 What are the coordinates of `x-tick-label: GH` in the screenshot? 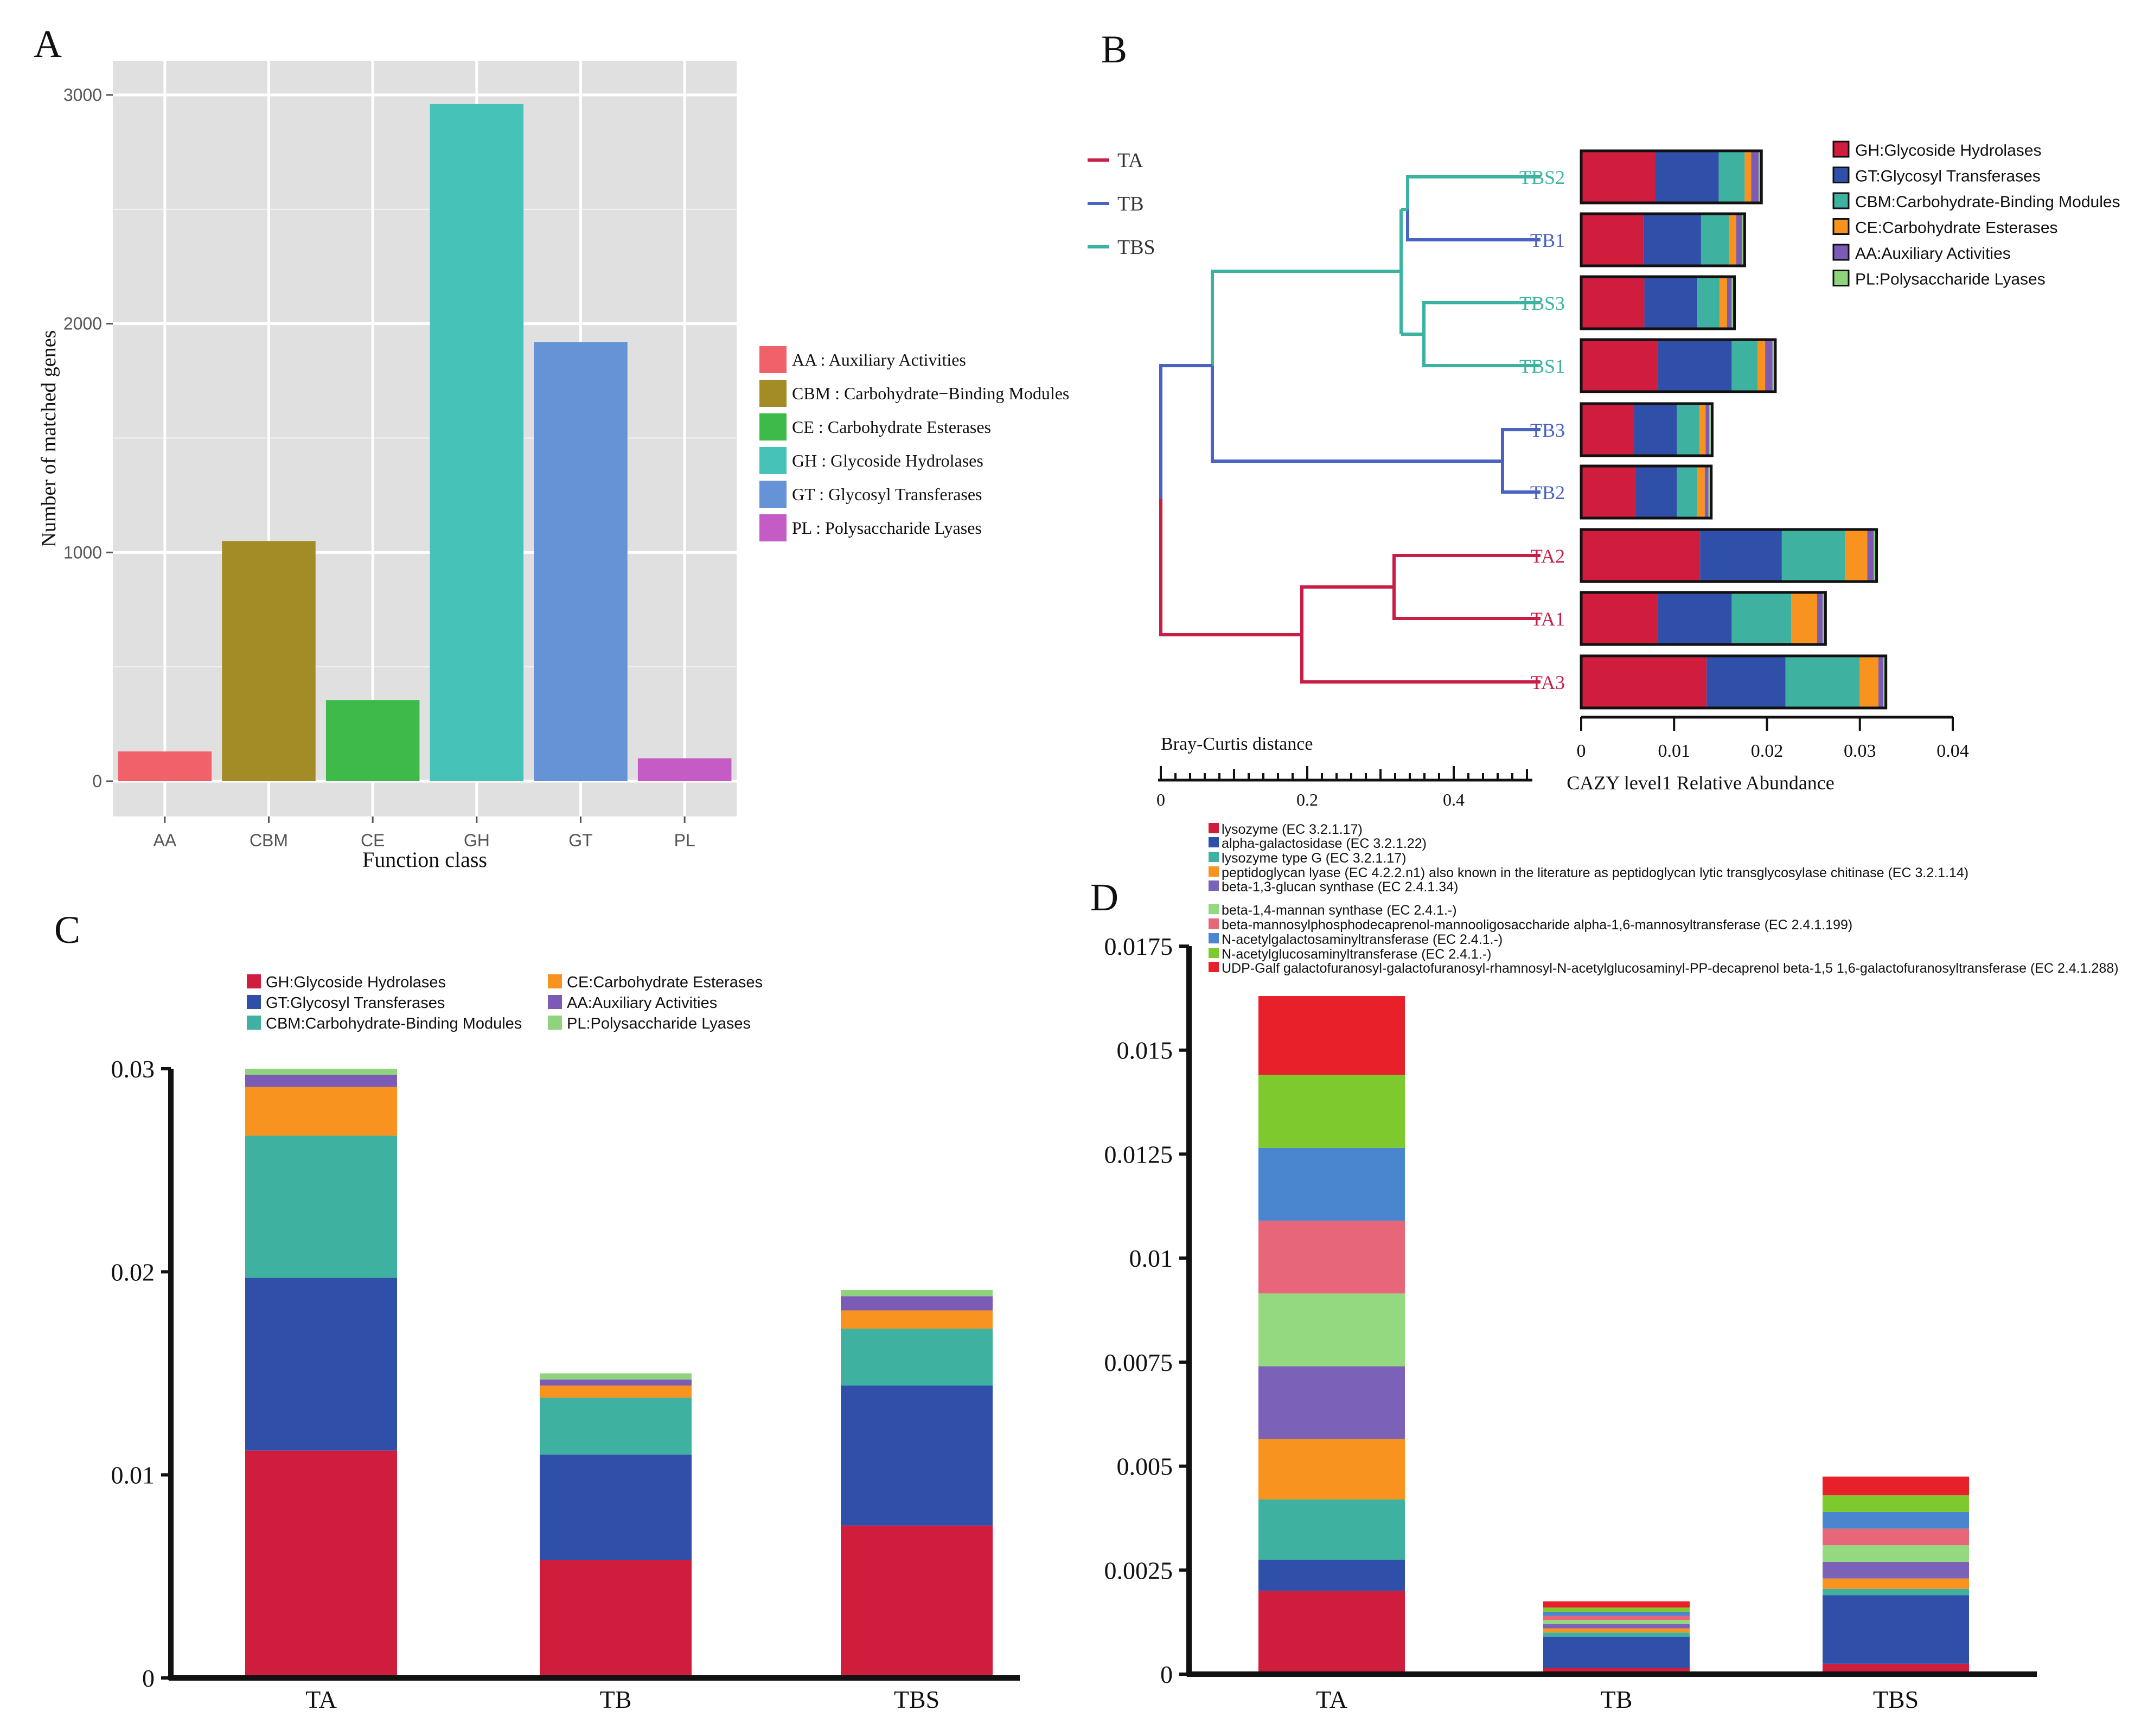 It's located at (477, 840).